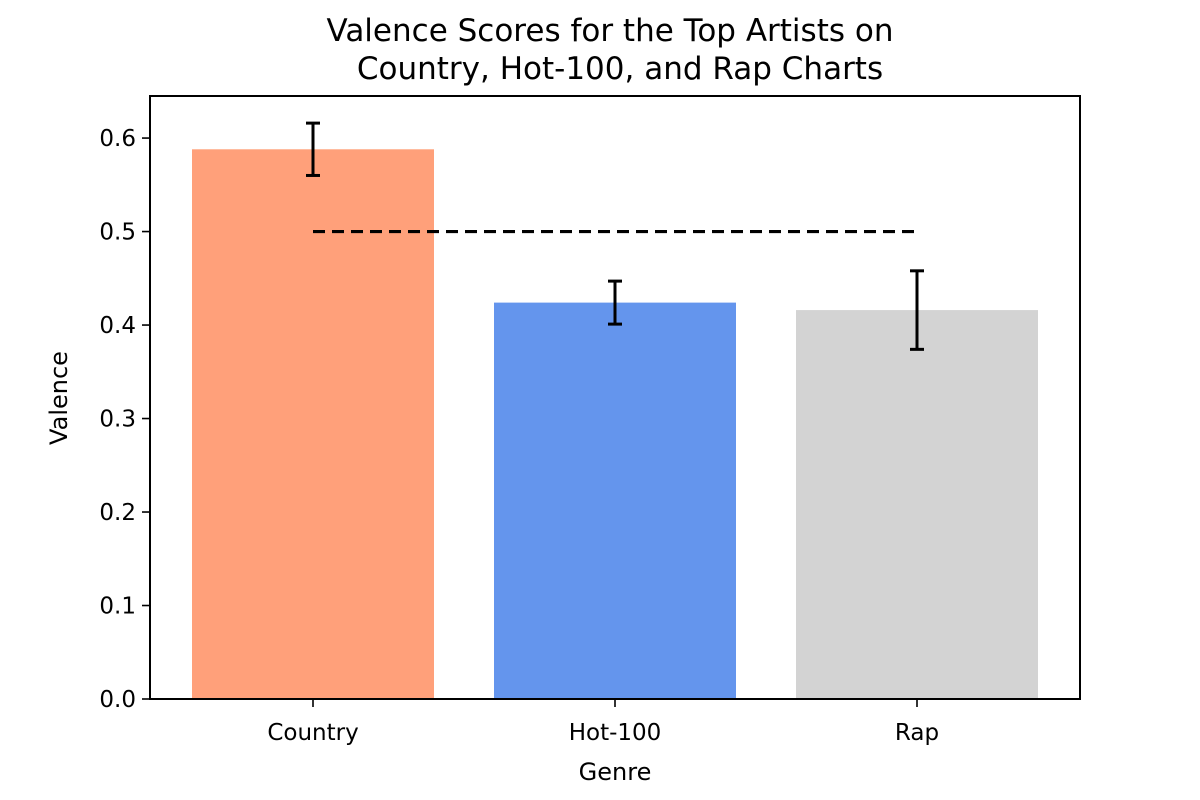 This screenshot has width=1200, height=800. Describe the element at coordinates (615, 733) in the screenshot. I see `x-tick-label: Hot-100` at that location.